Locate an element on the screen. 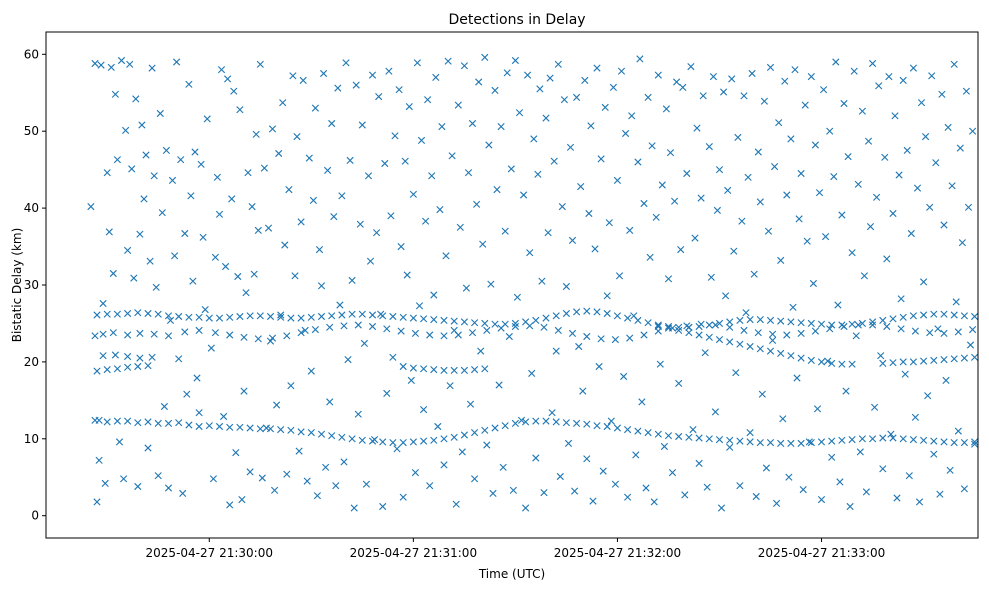 The image size is (989, 594). y-axis: 0 10 20 30 40 50 60 is located at coordinates (35, 285).